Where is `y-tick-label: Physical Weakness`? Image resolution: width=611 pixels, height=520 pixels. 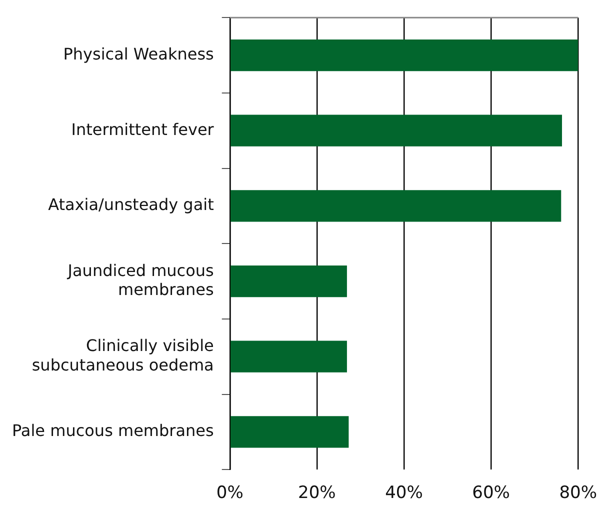
y-tick-label: Physical Weakness is located at coordinates (138, 54).